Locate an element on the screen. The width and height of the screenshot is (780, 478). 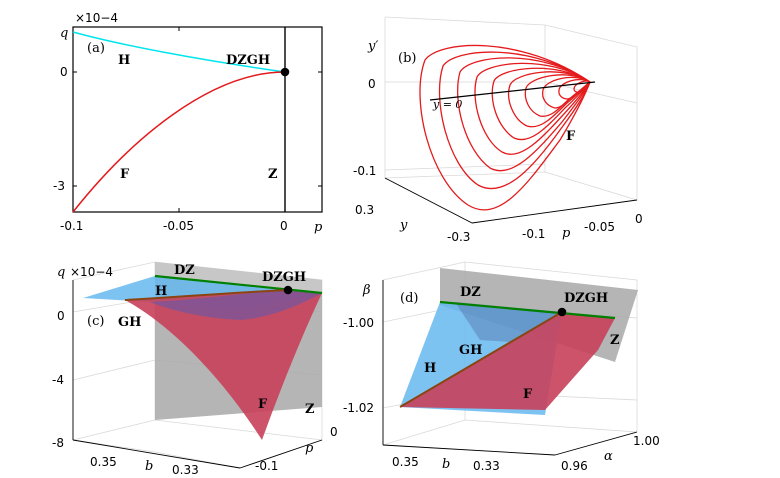
panel-a-xtick-1: -0.05 is located at coordinates (178, 226).